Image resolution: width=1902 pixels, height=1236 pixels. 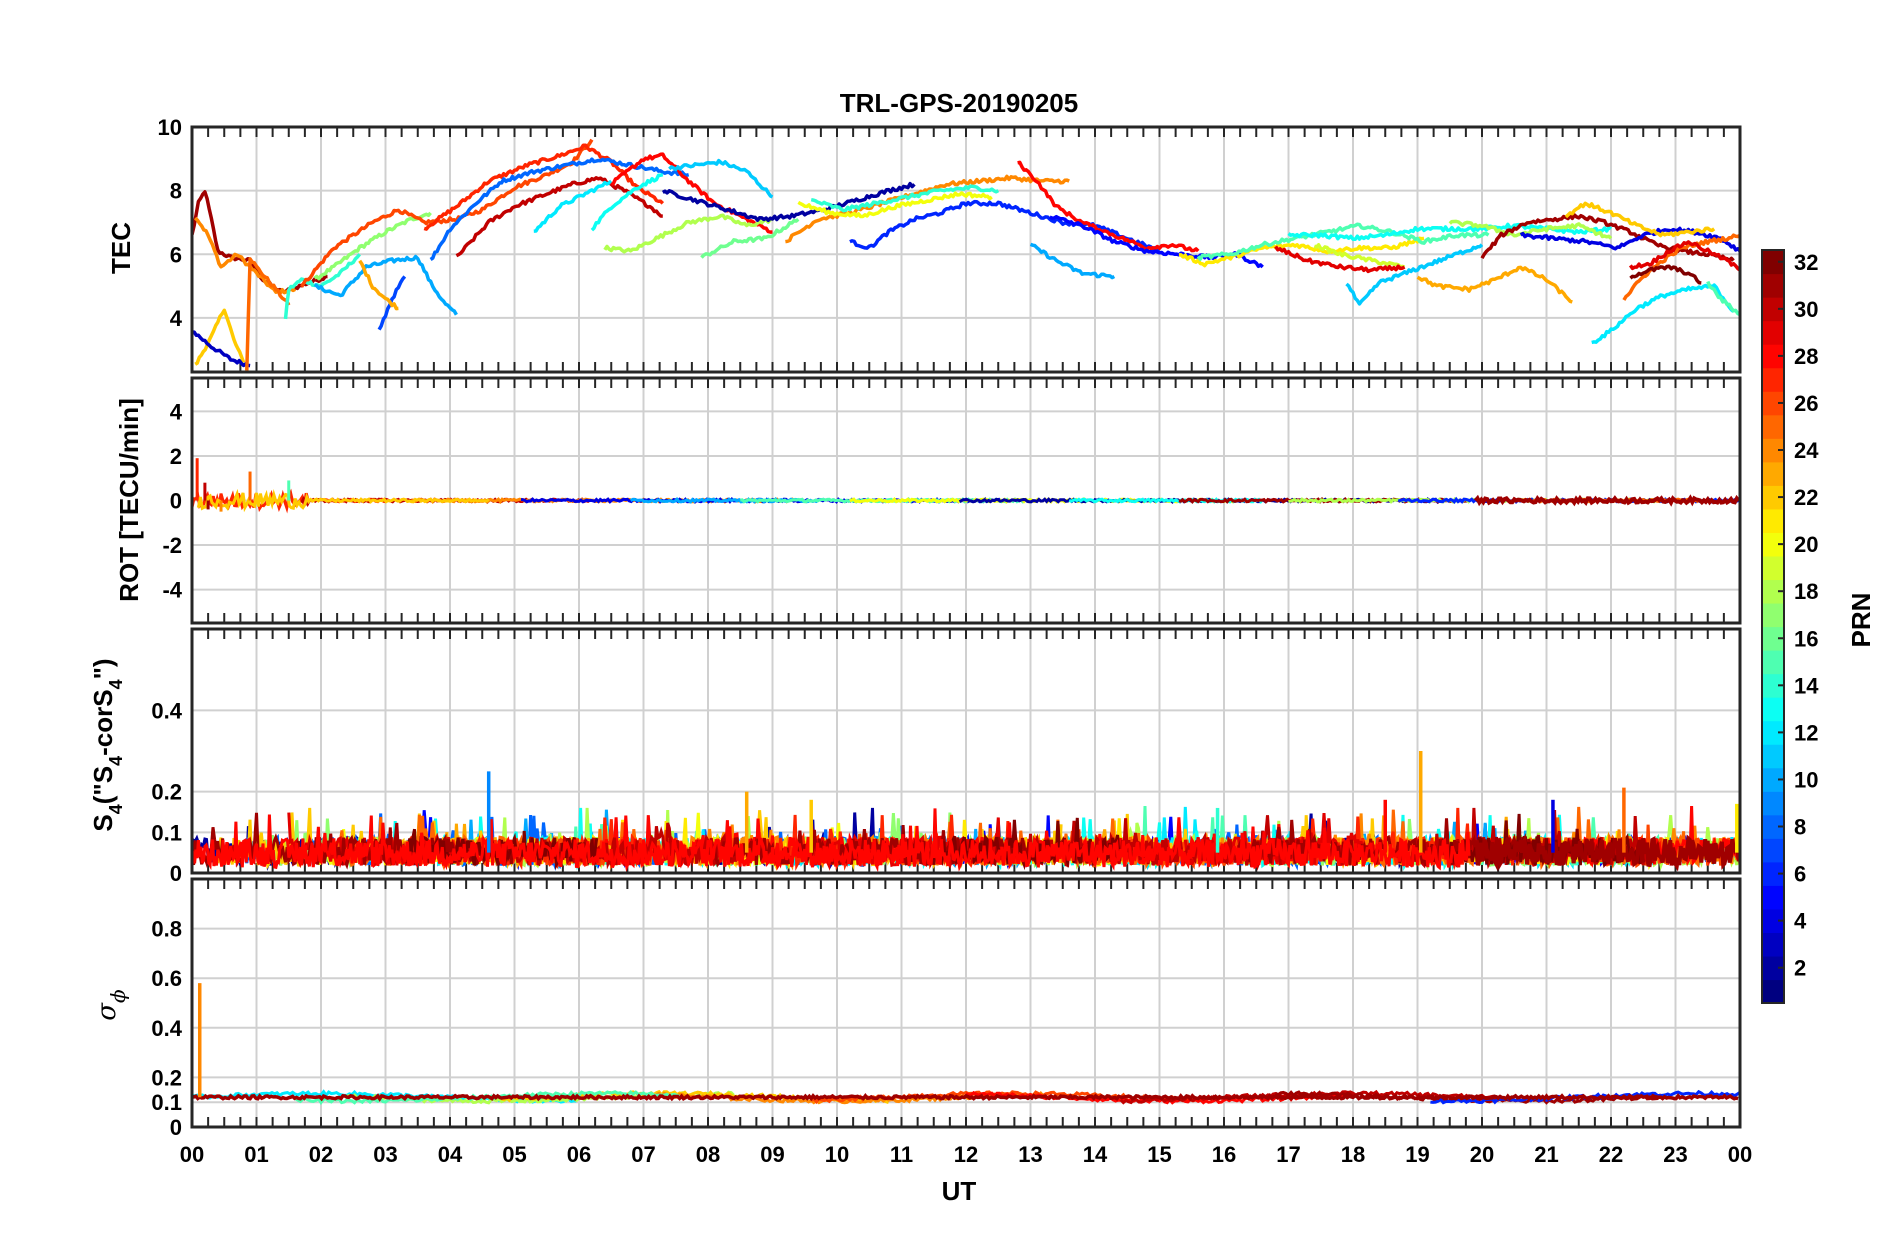 What do you see at coordinates (966, 1044) in the screenshot?
I see `sigma-series-group` at bounding box center [966, 1044].